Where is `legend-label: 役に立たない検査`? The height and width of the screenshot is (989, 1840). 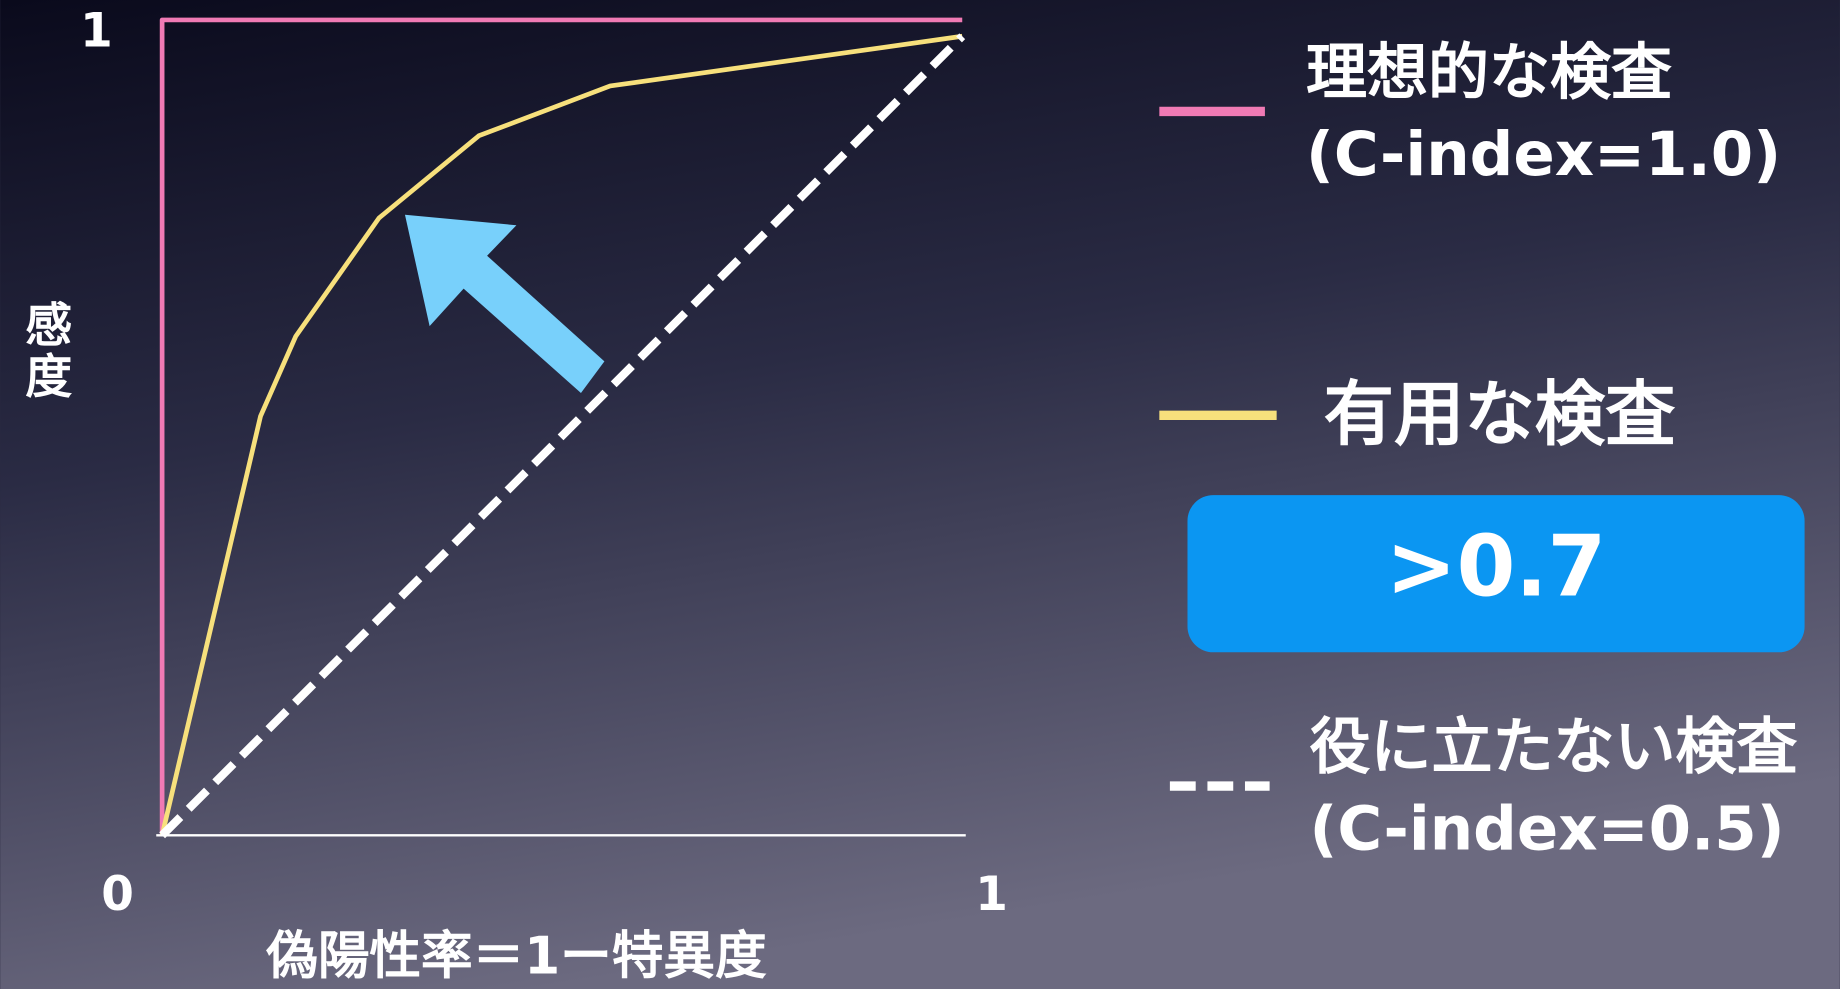
legend-label: 役に立たない検査 is located at coordinates (1553, 746).